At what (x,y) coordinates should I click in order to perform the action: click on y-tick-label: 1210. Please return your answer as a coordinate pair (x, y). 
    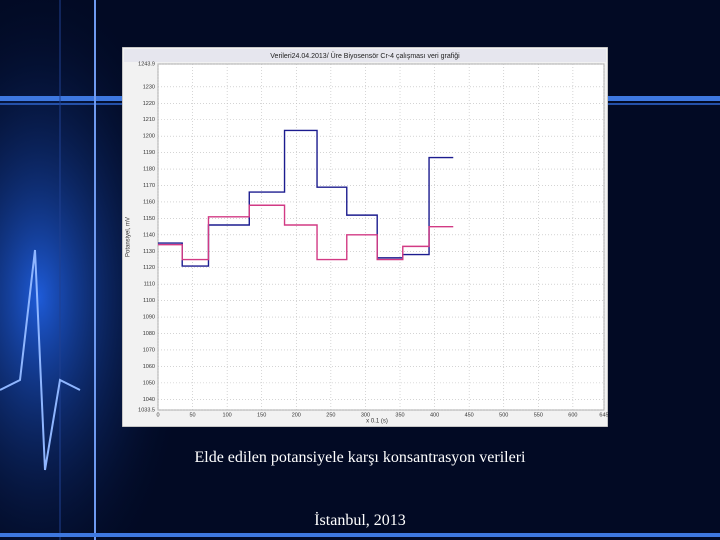
    Looking at the image, I should click on (149, 120).